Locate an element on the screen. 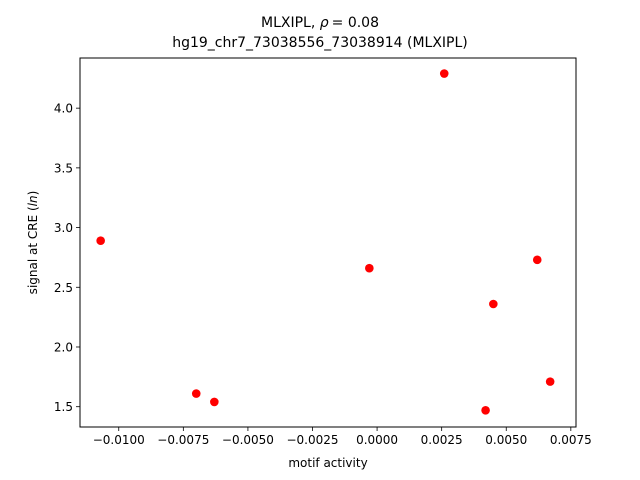 Image resolution: width=640 pixels, height=480 pixels. y-axis-label: signal at CRE (ln) is located at coordinates (33, 243).